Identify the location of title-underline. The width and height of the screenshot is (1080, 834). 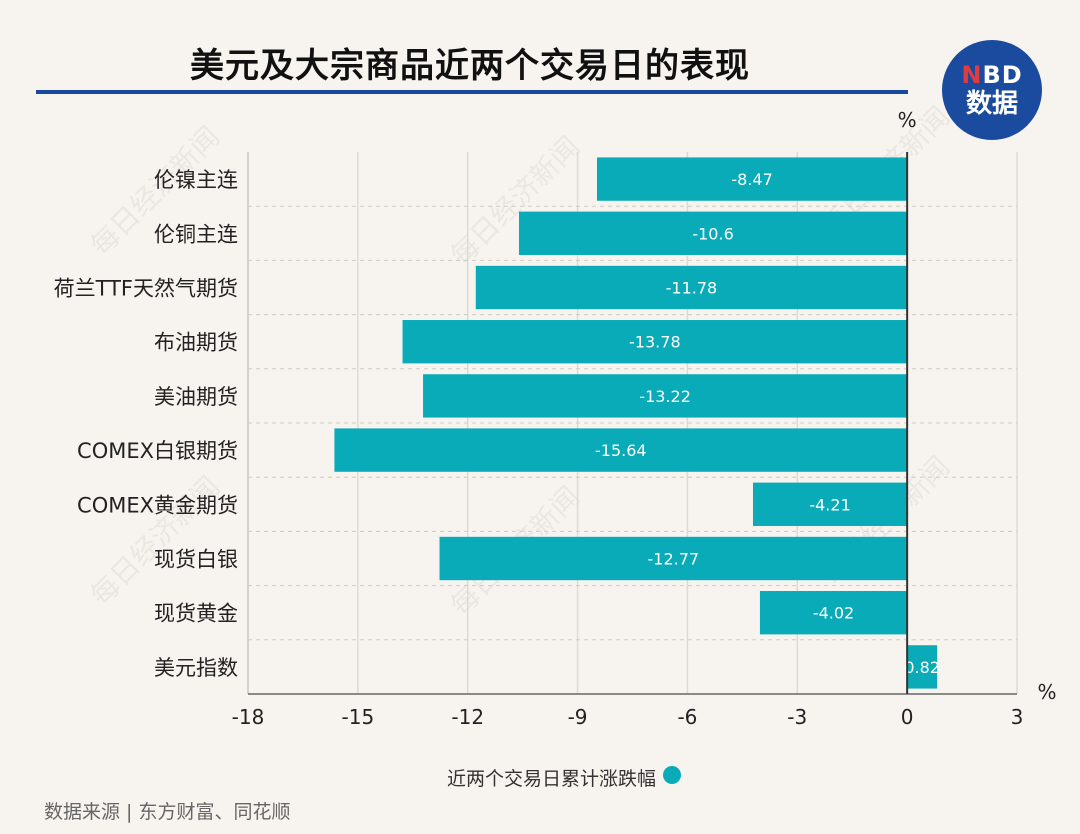
(472, 92).